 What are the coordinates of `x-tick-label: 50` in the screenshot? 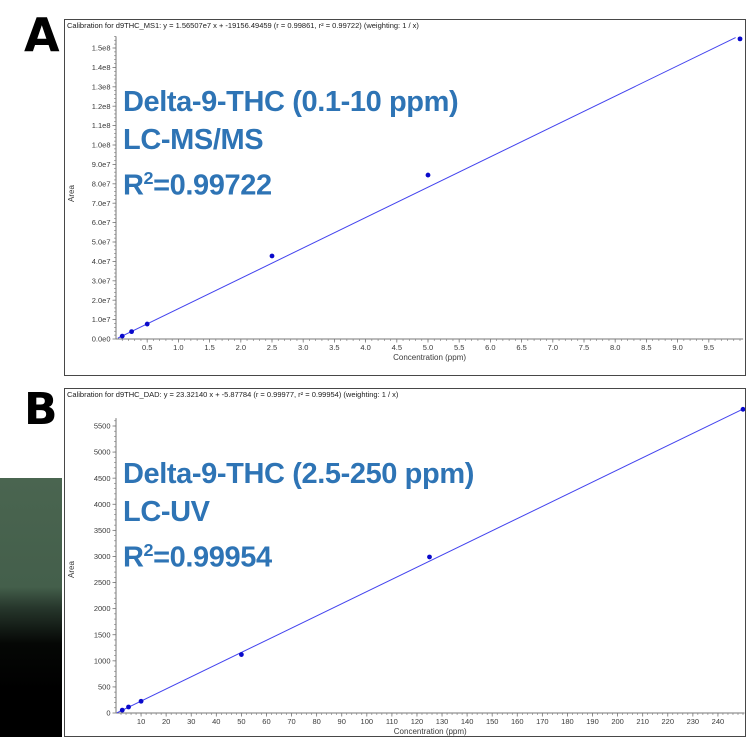 It's located at (241, 721).